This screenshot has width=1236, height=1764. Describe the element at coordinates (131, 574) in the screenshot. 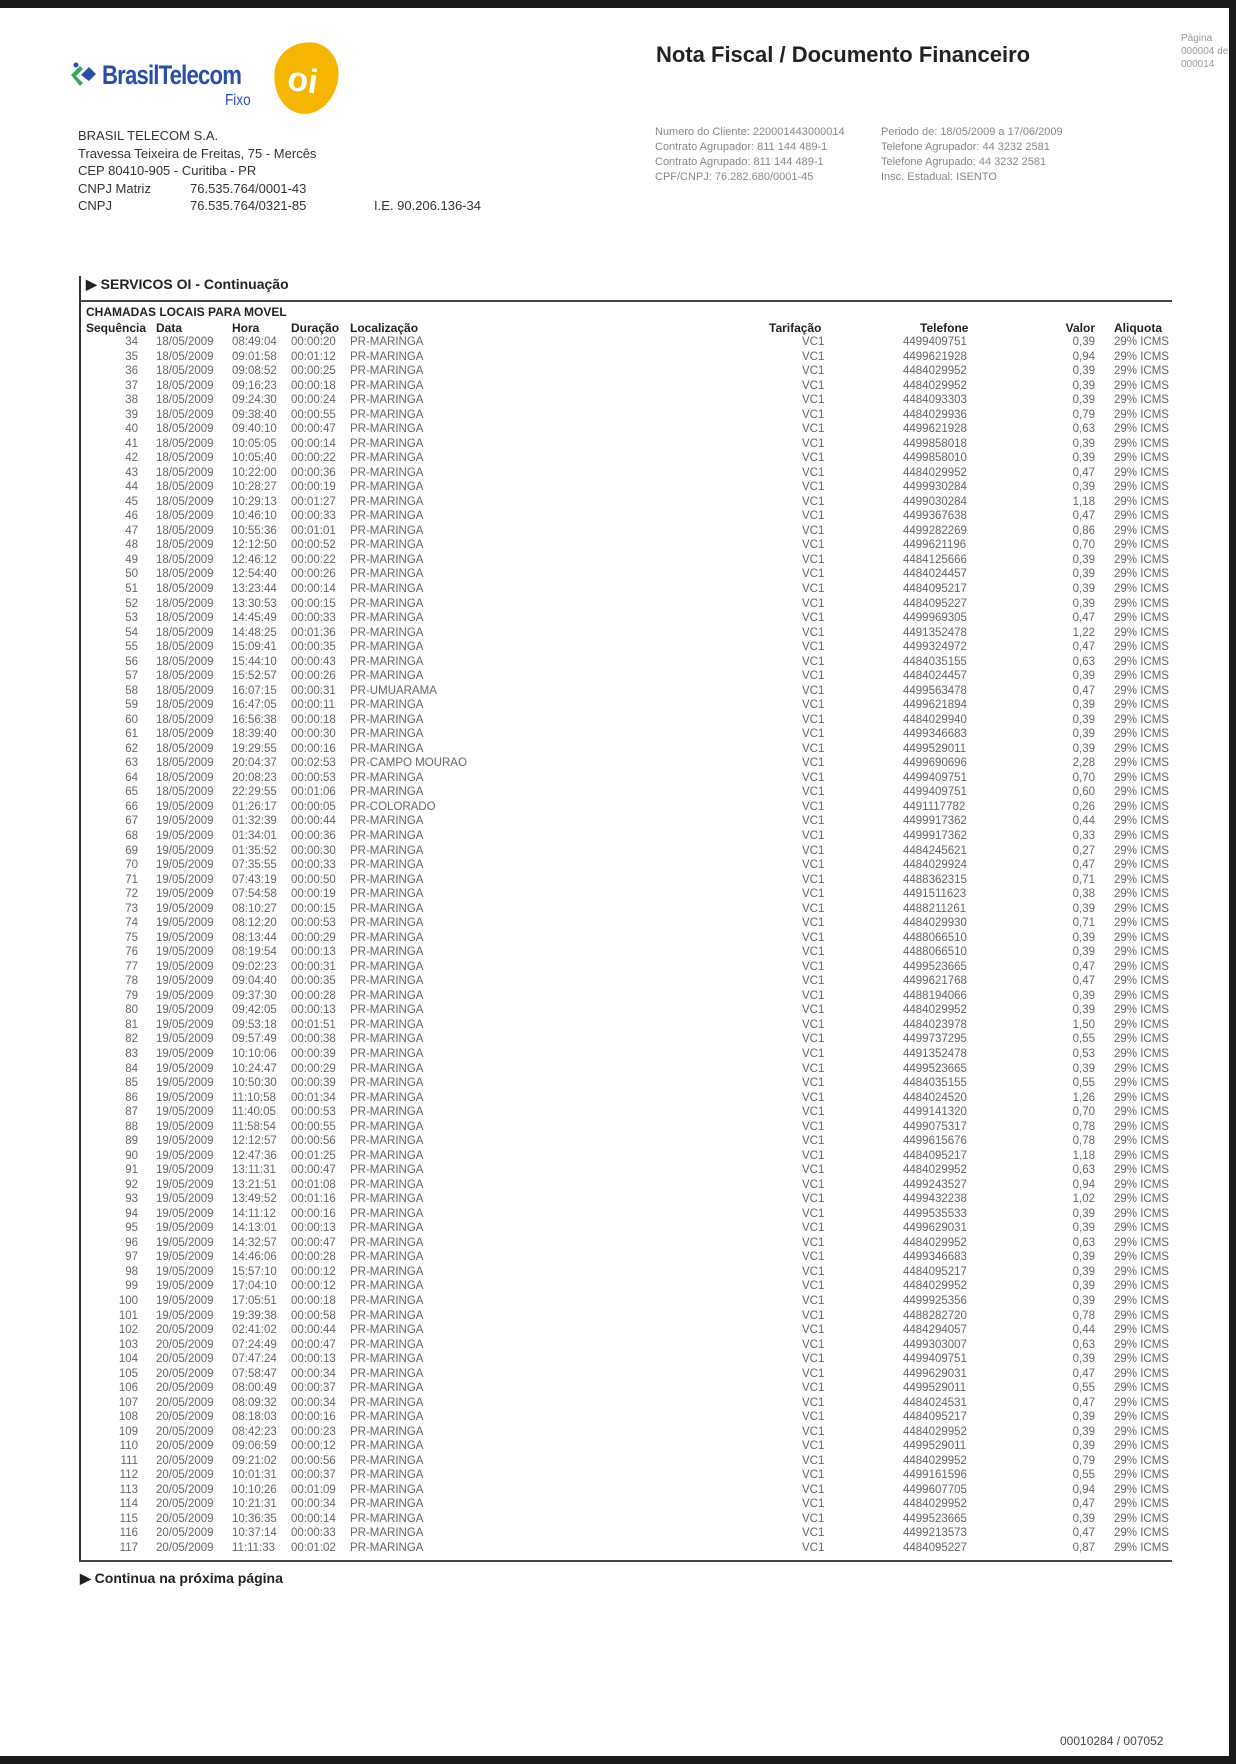

I see `cell-sequencia: 50` at that location.